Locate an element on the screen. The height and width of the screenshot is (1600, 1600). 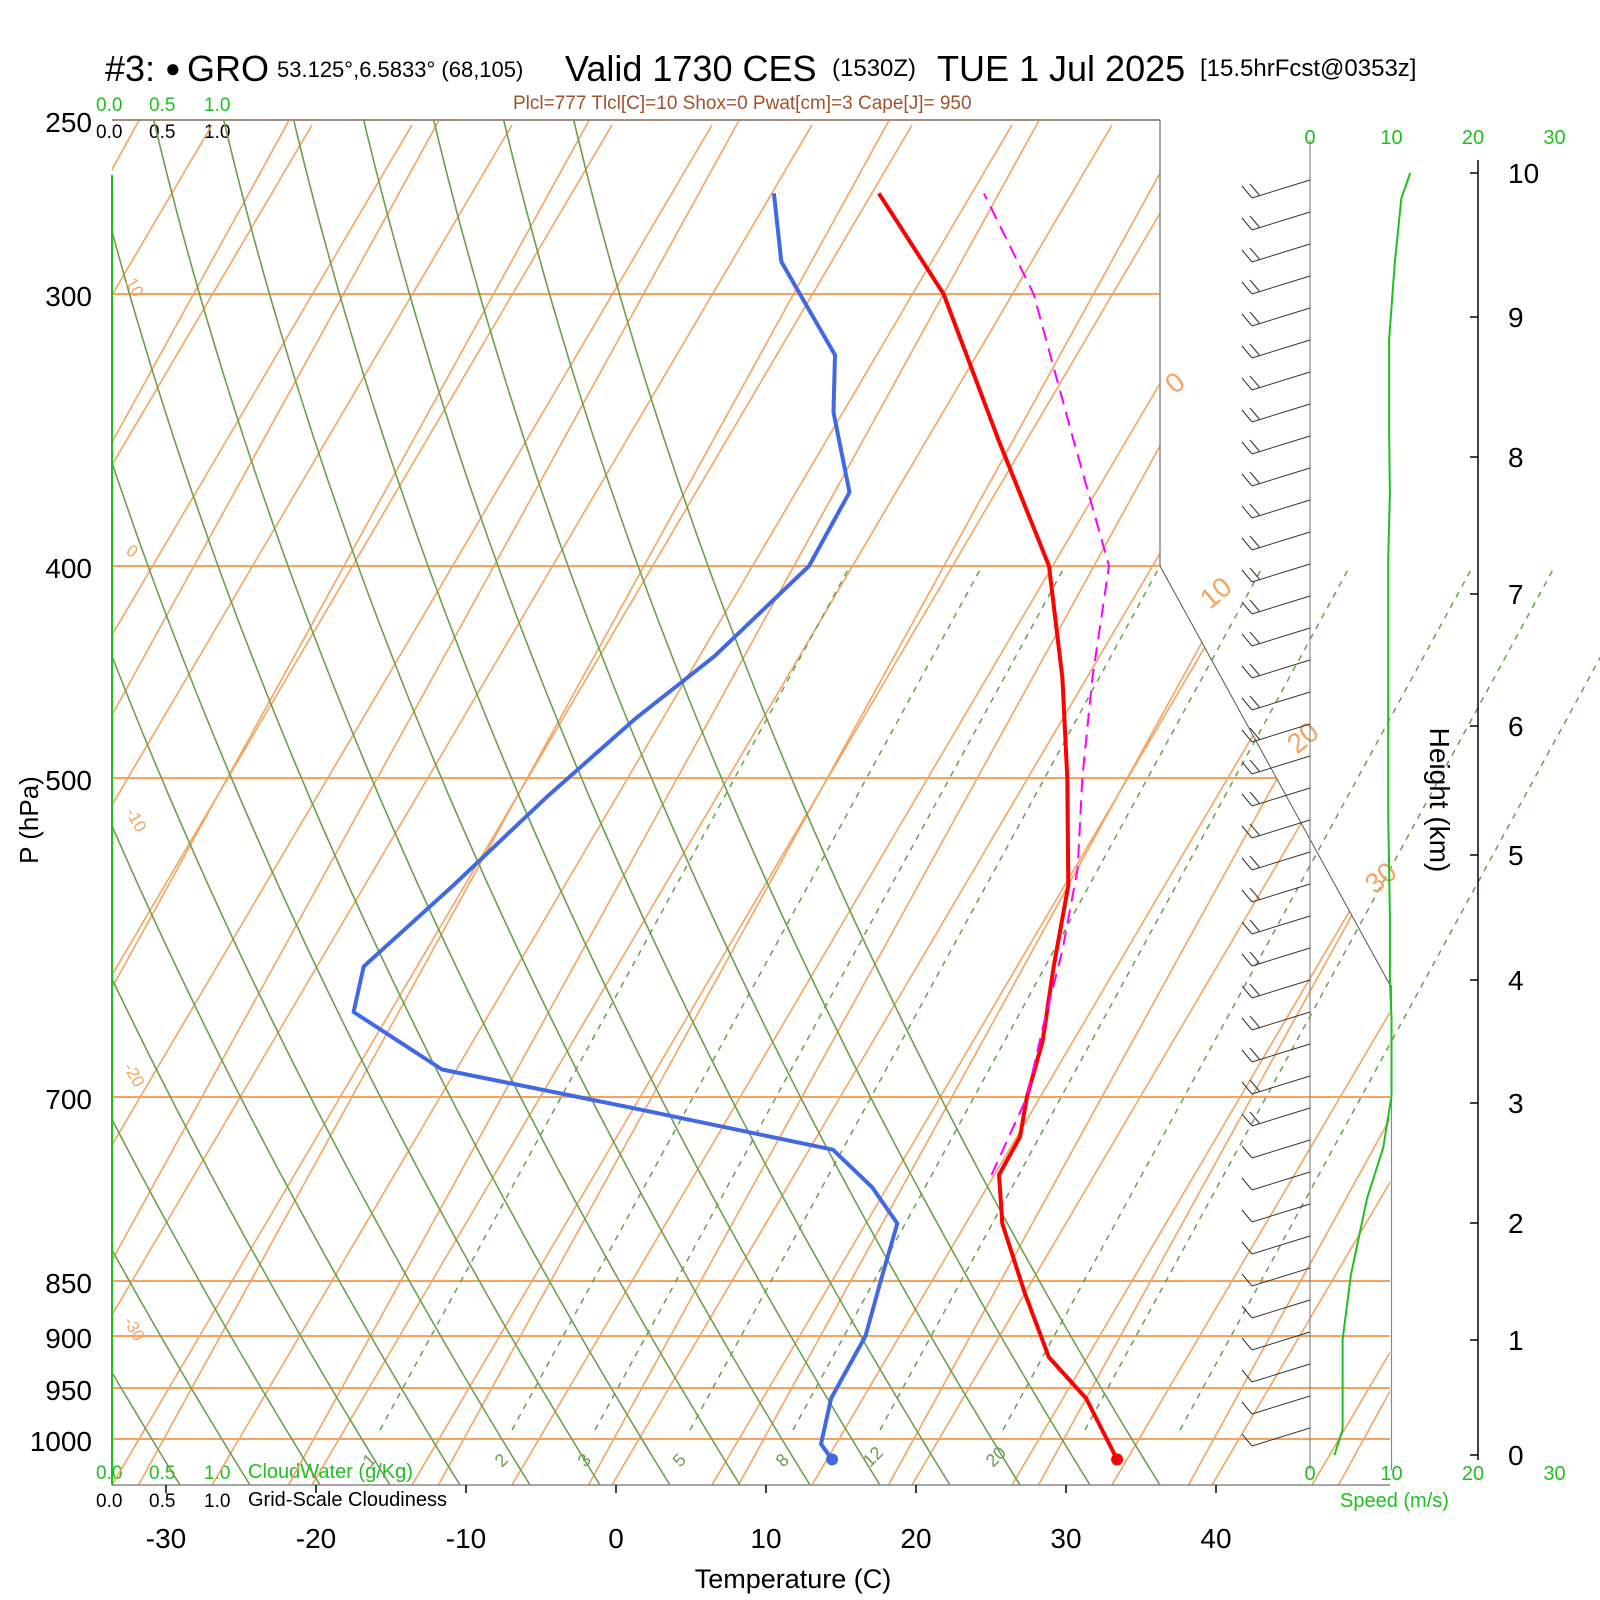
mixing-ratio-label: 20 is located at coordinates (996, 1457).